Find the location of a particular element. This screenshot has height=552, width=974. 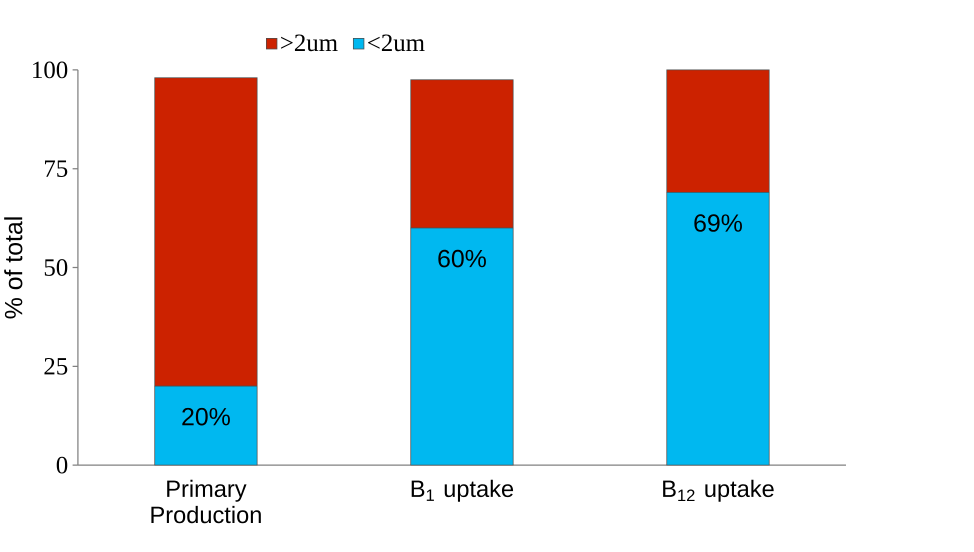

y-tick-label: 25 is located at coordinates (56, 366).